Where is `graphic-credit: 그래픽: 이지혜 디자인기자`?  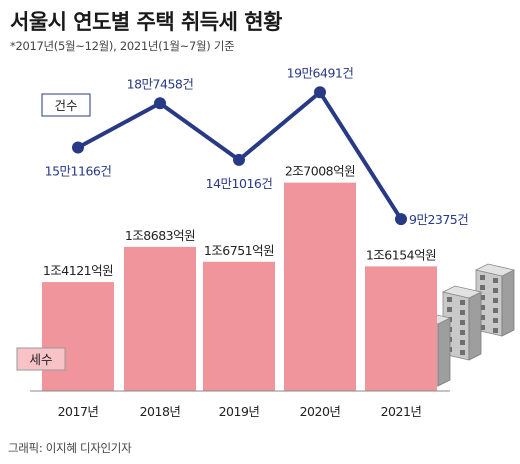 graphic-credit: 그래픽: 이지혜 디자인기자 is located at coordinates (70, 448).